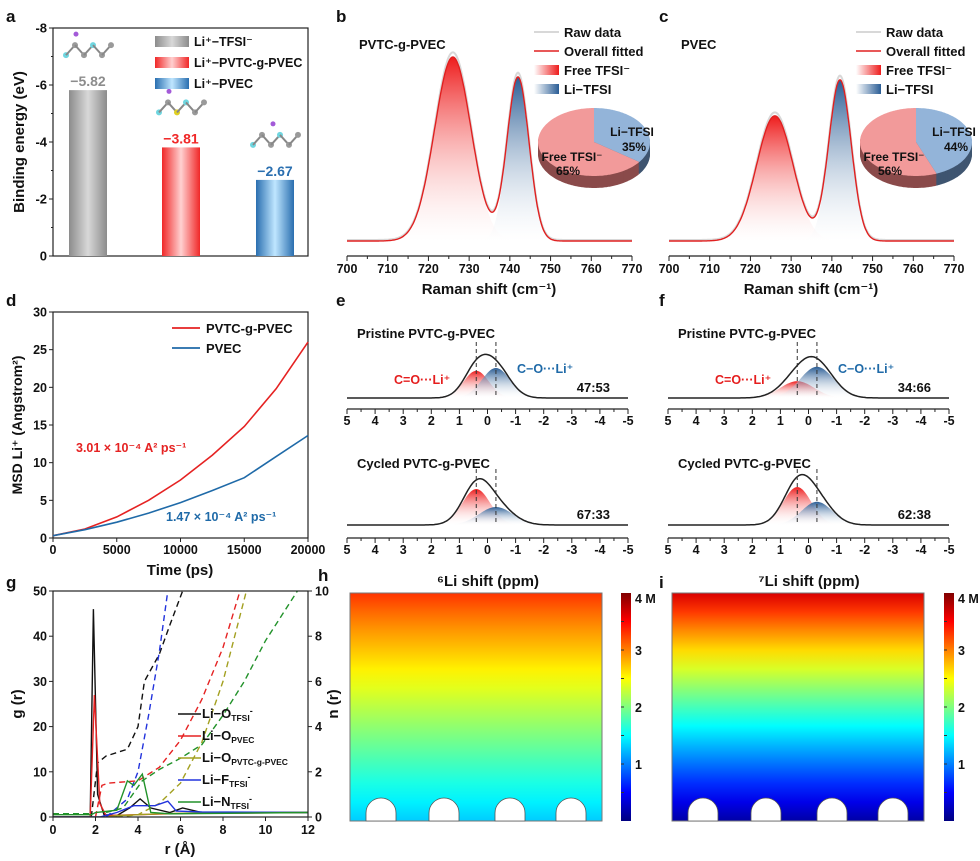 This screenshot has width=980, height=861. What do you see at coordinates (40, 772) in the screenshot?
I see `y-tick-label: 10` at bounding box center [40, 772].